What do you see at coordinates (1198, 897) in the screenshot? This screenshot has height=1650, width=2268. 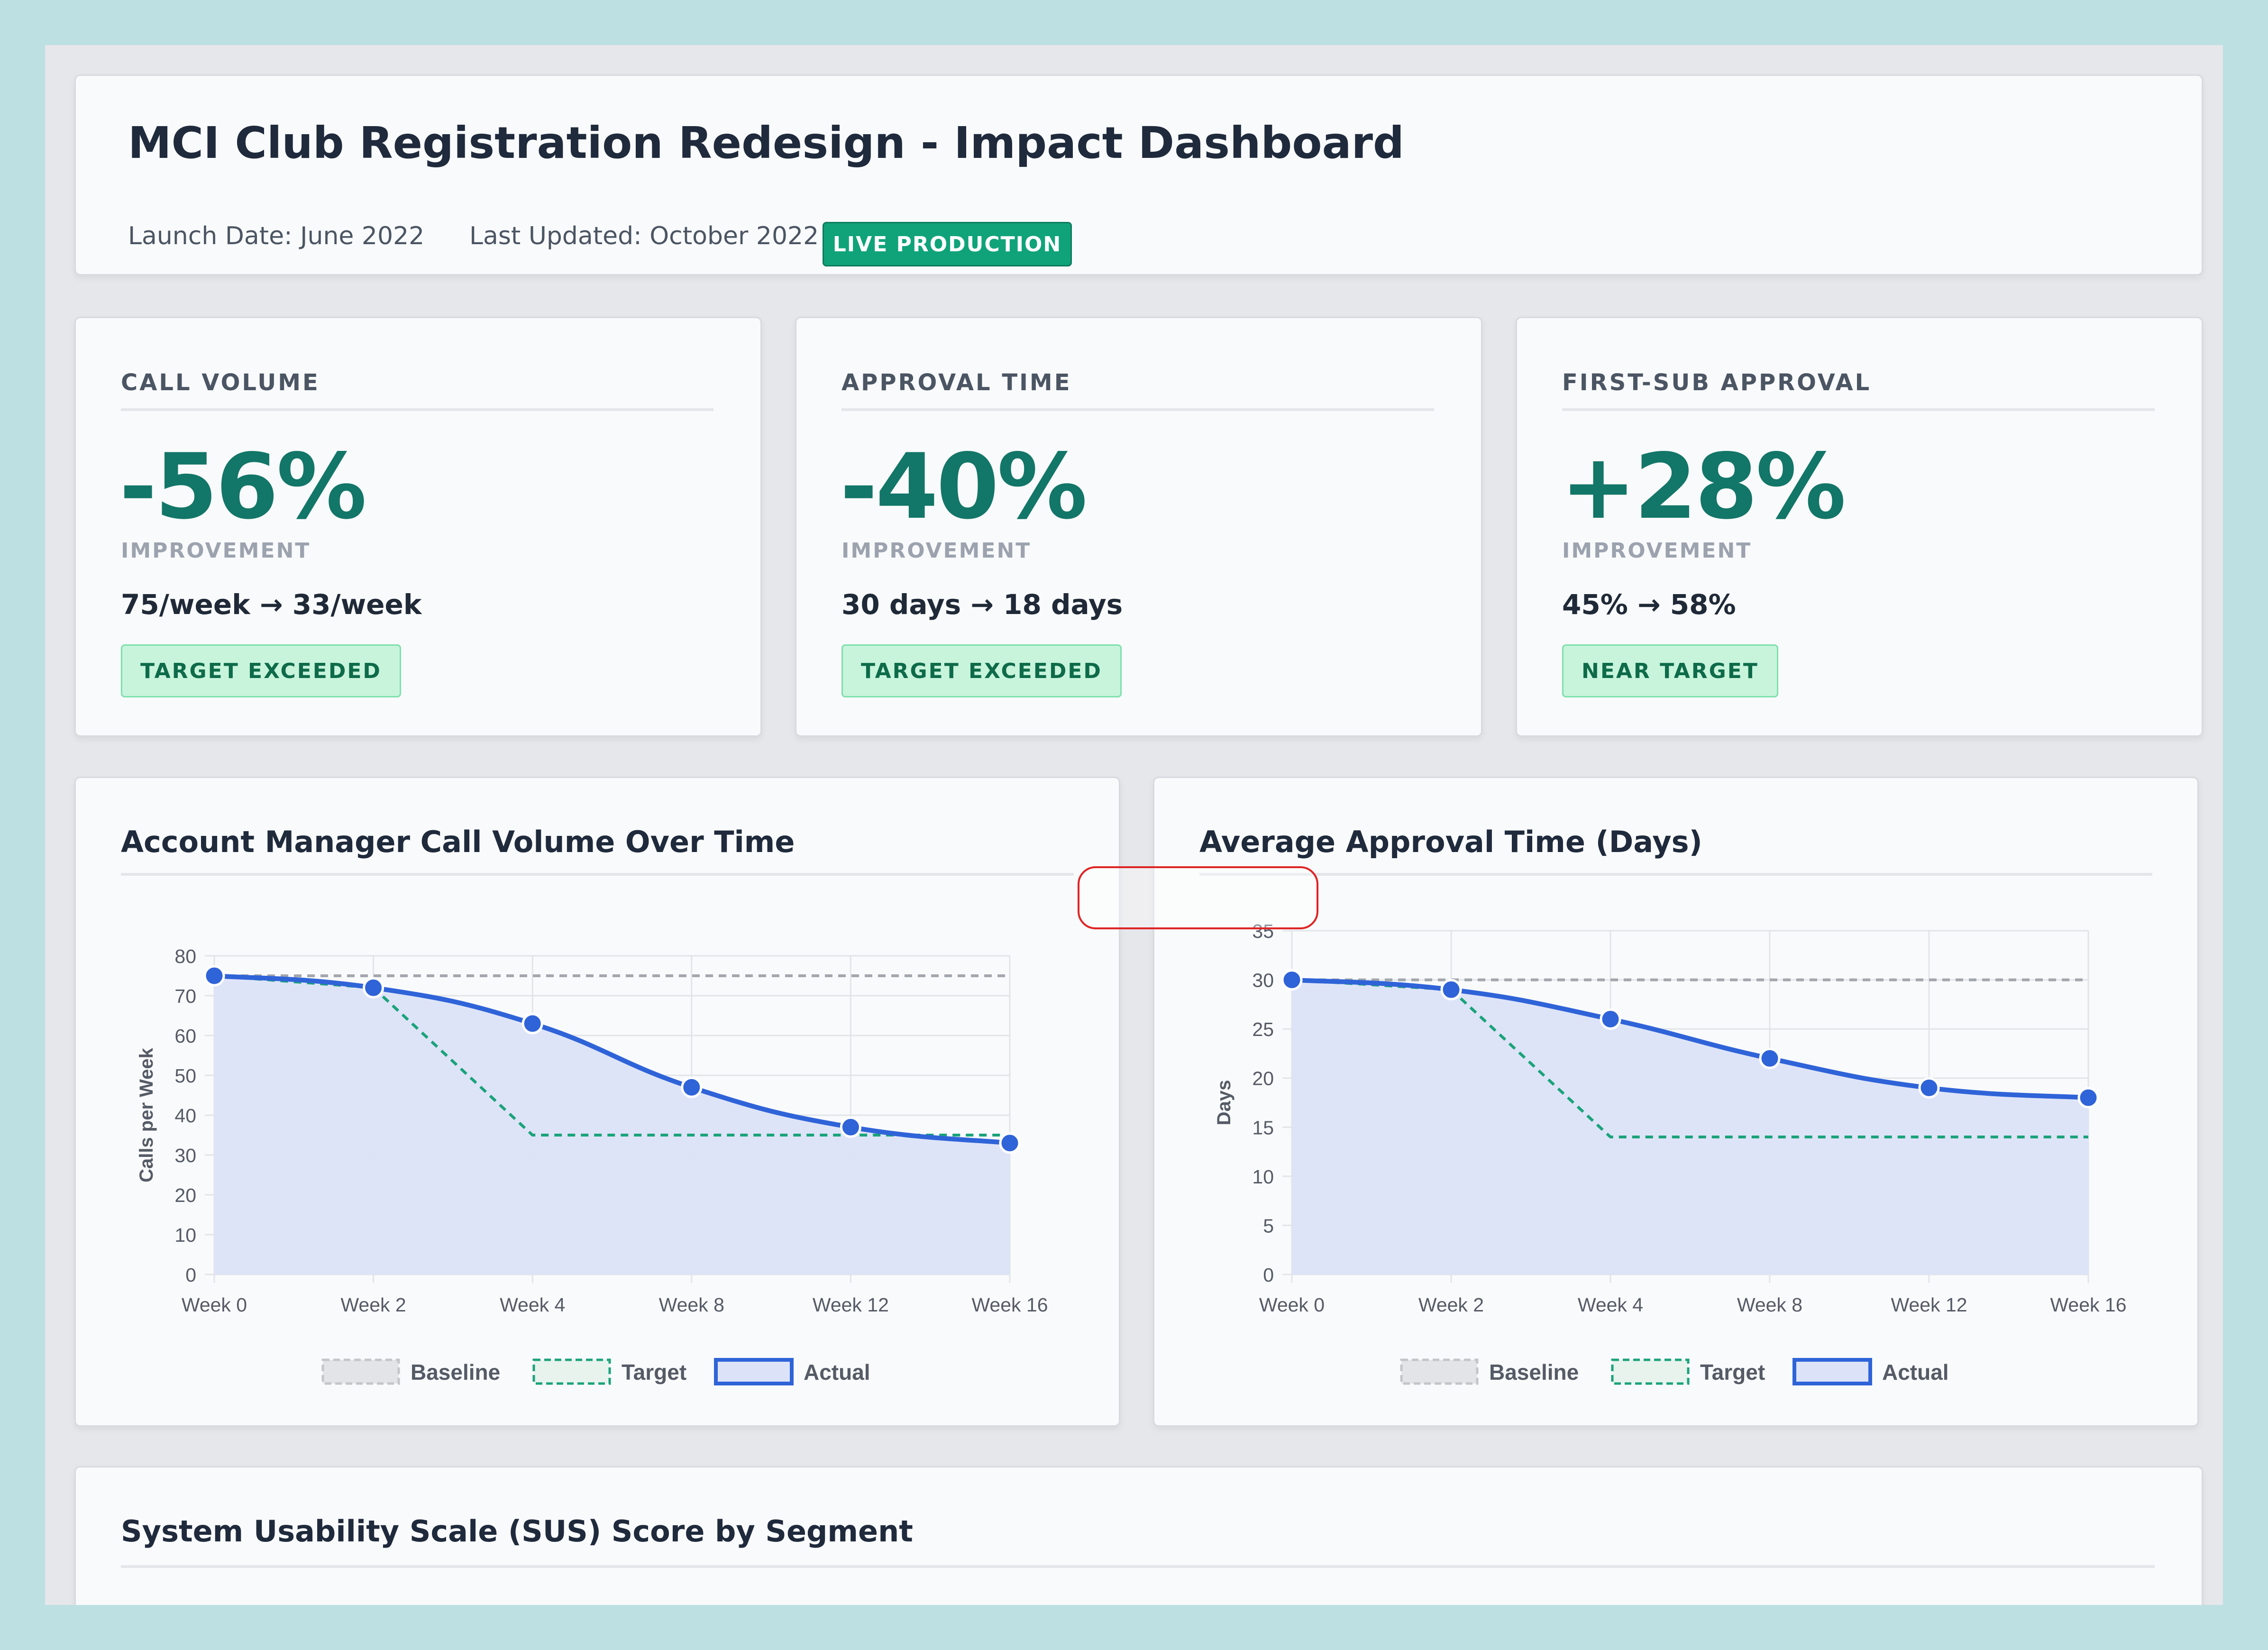 I see `highlight-annotation-box` at bounding box center [1198, 897].